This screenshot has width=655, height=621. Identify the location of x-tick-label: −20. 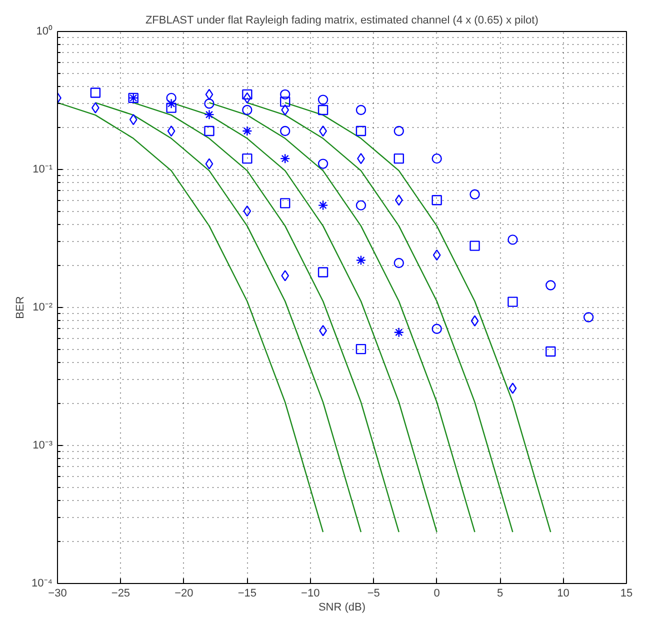
(184, 594).